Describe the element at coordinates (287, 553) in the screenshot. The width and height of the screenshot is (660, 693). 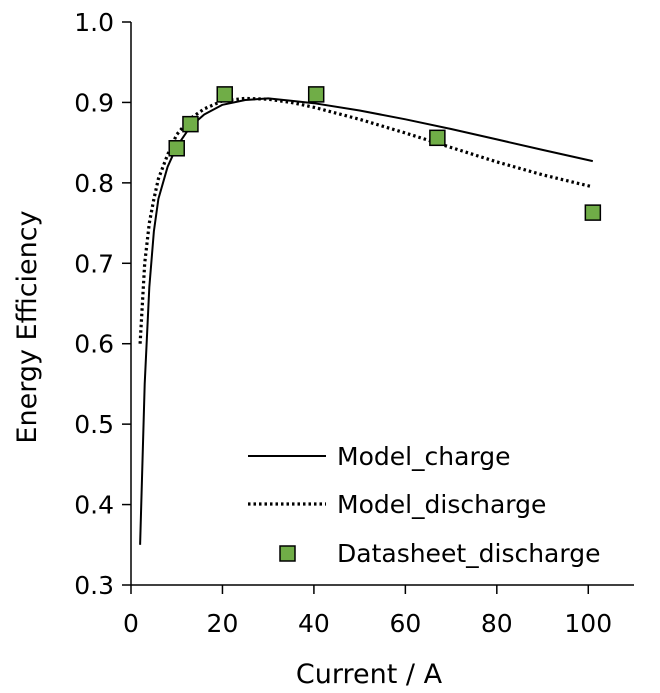
I see `legend-swatch-datasheet-discharge` at that location.